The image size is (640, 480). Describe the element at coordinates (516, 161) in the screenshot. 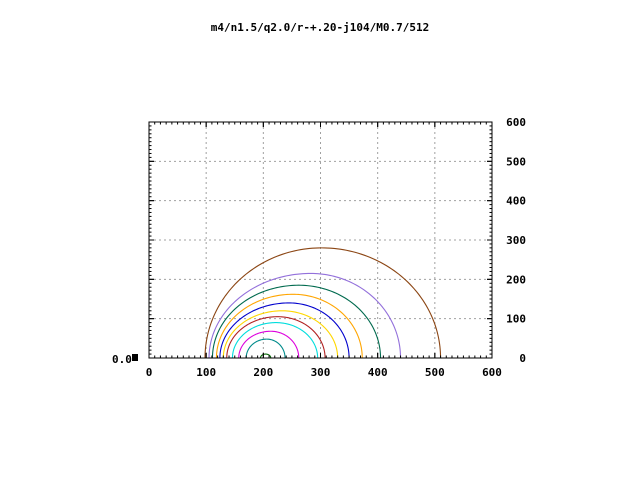

I see `y-tick-label: 500` at that location.